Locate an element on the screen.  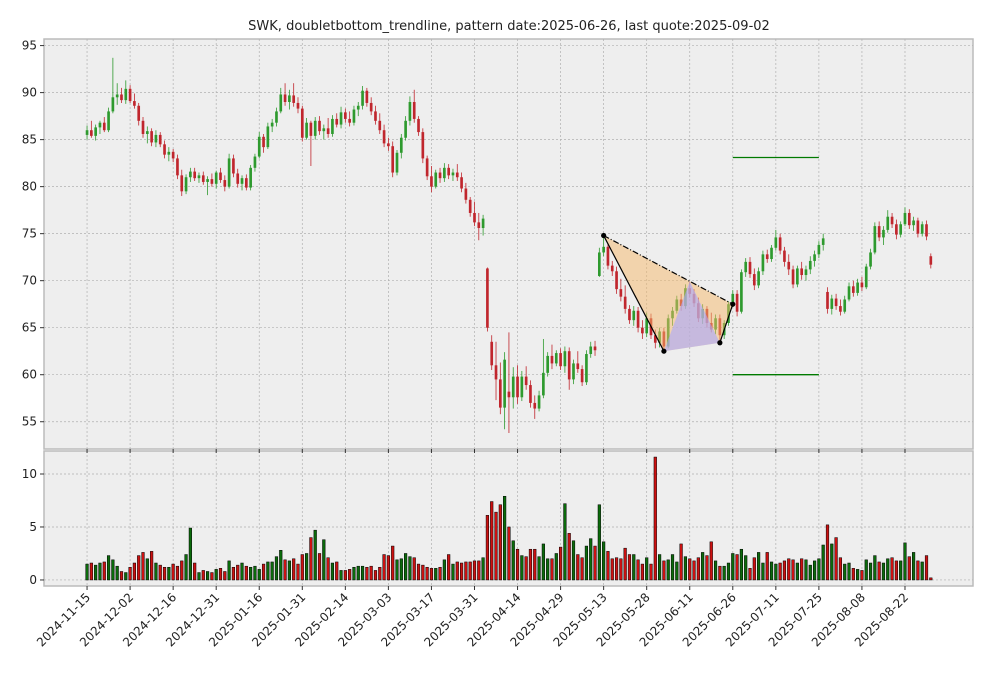
y-tick-label: 85 is located at coordinates (29, 140).